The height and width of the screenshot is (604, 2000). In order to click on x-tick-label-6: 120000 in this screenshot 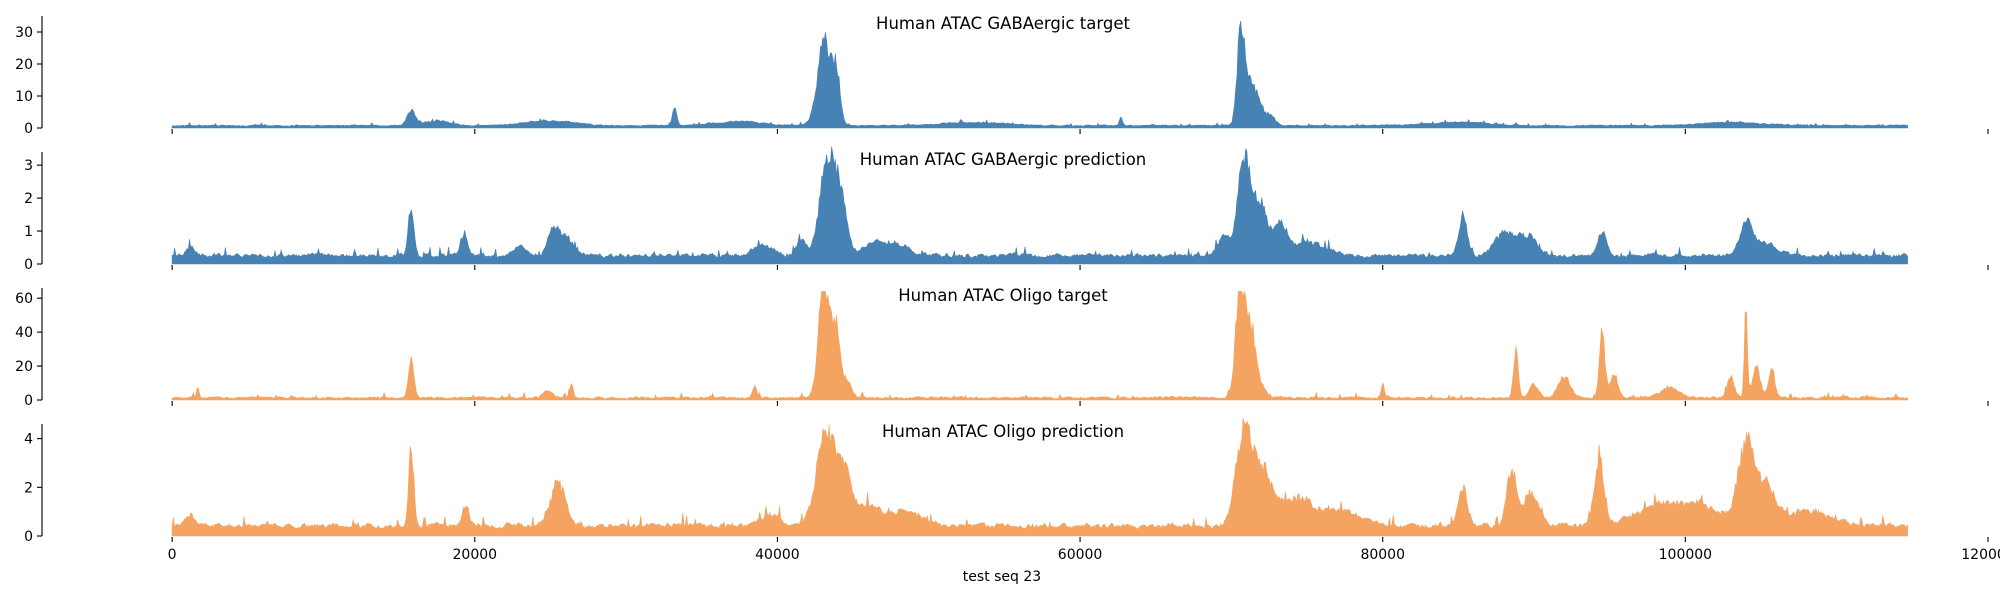, I will do `click(1980, 555)`.